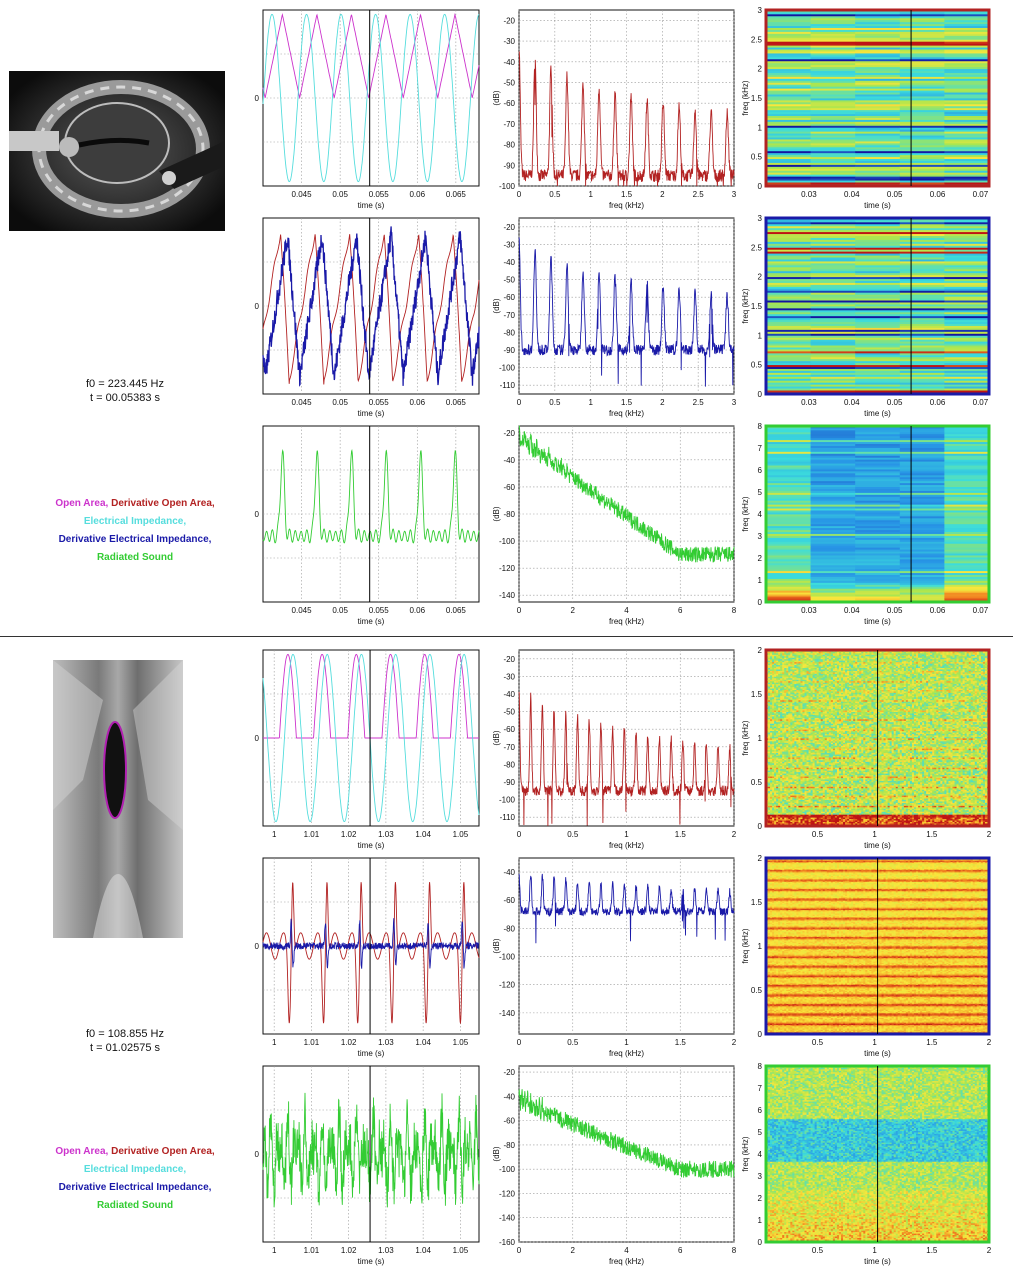  Describe the element at coordinates (699, 402) in the screenshot. I see `x-tick-label: 2.5` at that location.